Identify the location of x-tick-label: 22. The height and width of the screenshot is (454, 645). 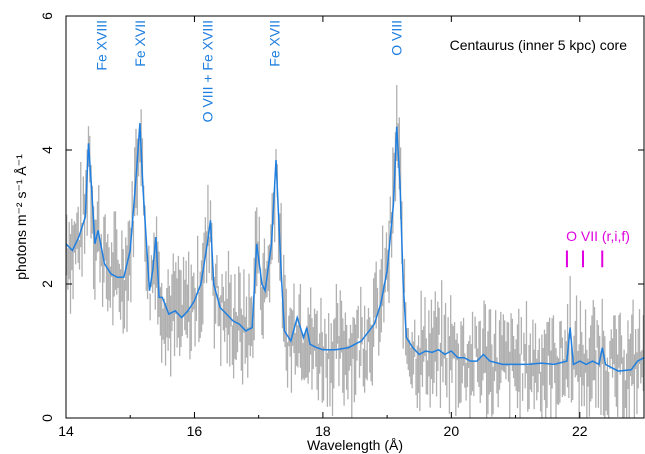
(580, 431).